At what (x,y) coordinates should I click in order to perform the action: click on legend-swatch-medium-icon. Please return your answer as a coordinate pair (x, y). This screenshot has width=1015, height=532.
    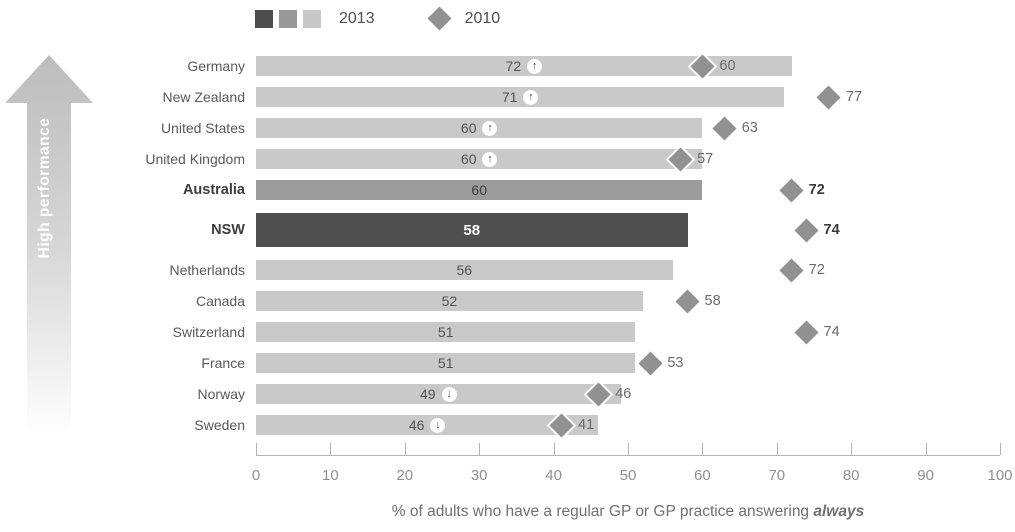
    Looking at the image, I should click on (288, 19).